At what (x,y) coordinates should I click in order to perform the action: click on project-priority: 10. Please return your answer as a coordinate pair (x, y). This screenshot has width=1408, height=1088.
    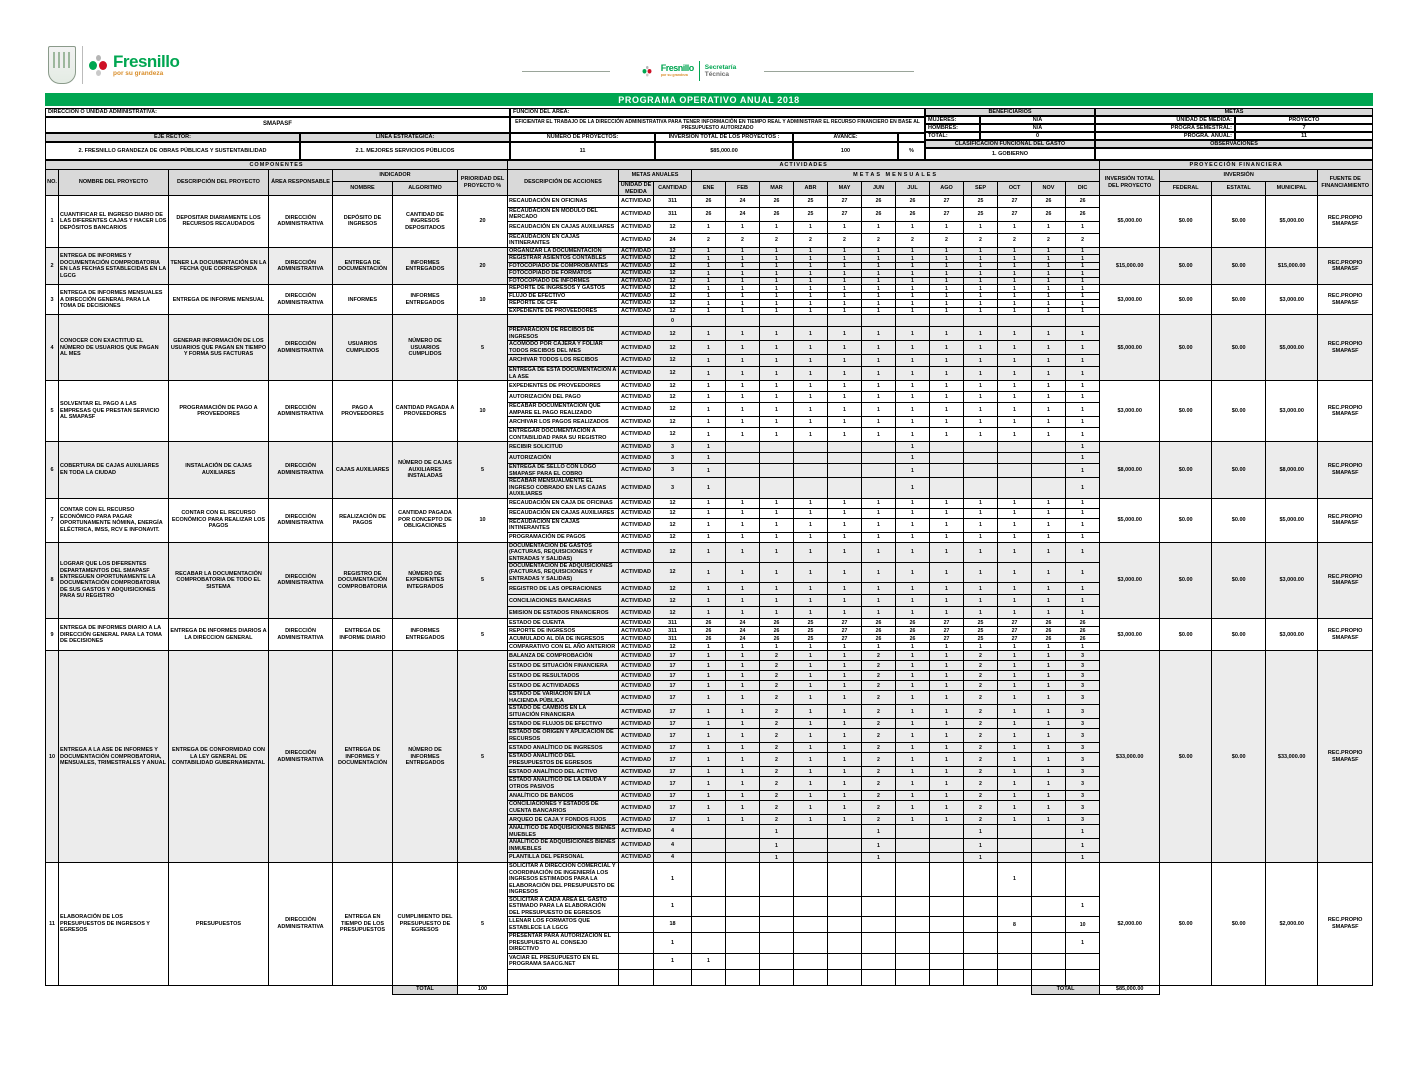
    Looking at the image, I should click on (482, 520).